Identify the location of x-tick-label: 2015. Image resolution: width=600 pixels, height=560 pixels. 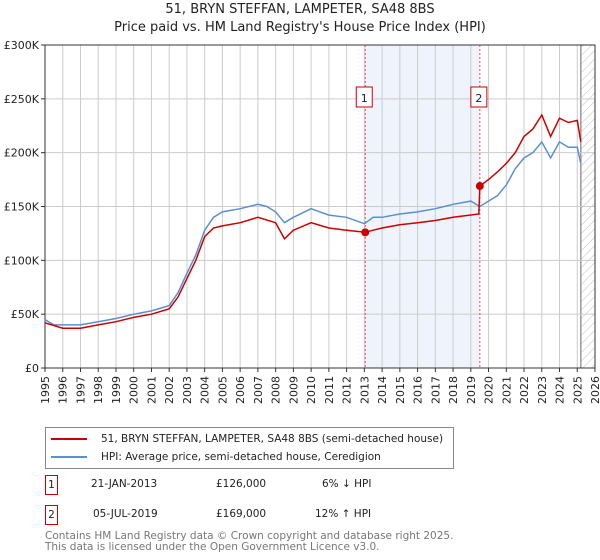
(400, 390).